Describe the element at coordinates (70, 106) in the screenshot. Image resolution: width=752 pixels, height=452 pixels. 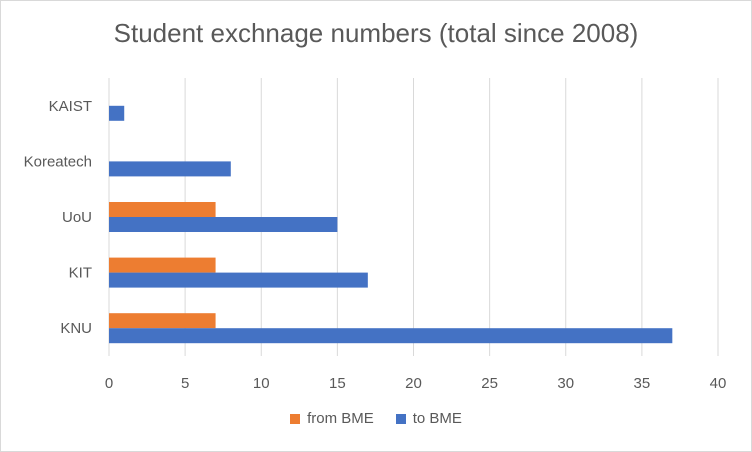
I see `category-label-0: KAIST` at that location.